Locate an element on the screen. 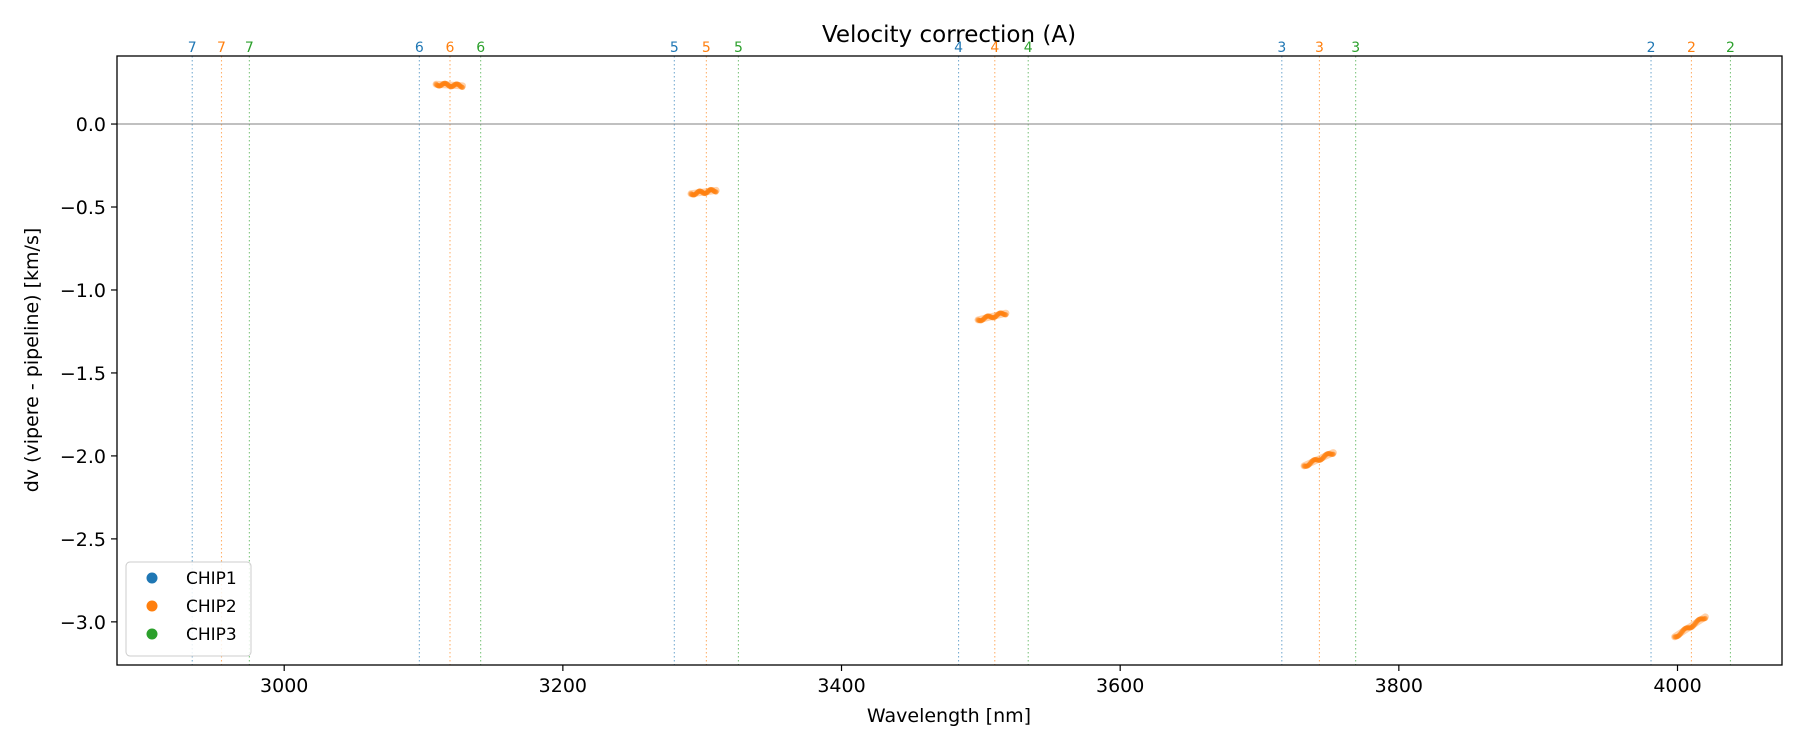 This screenshot has height=750, width=1800. order-label-6-chip2: 6 is located at coordinates (450, 48).